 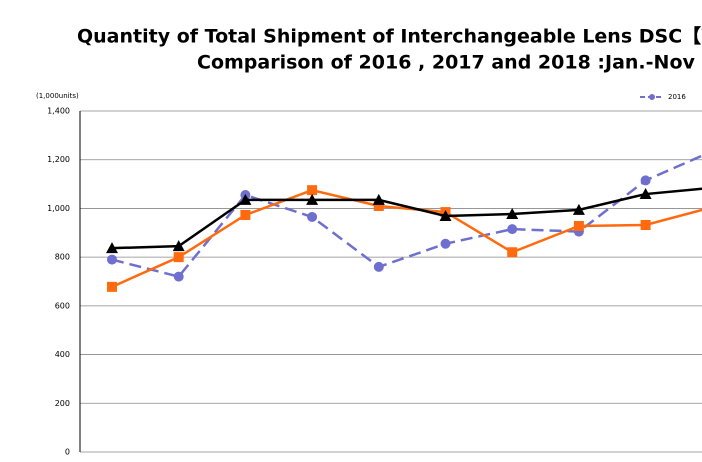 I want to click on legend-label: 2016, so click(x=677, y=97).